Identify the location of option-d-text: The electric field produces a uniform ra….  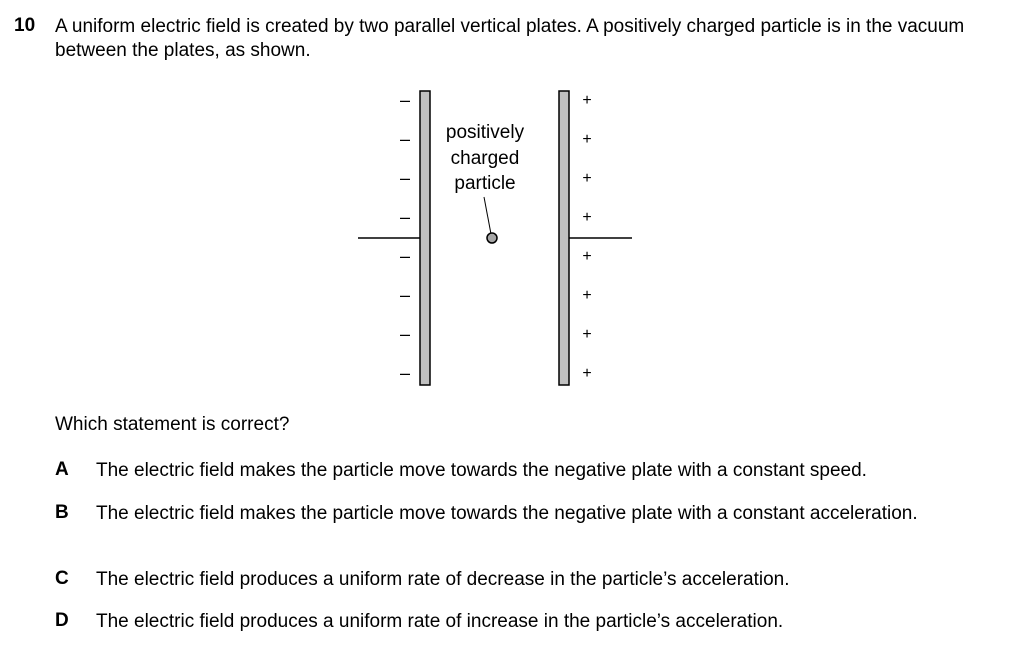
(440, 621).